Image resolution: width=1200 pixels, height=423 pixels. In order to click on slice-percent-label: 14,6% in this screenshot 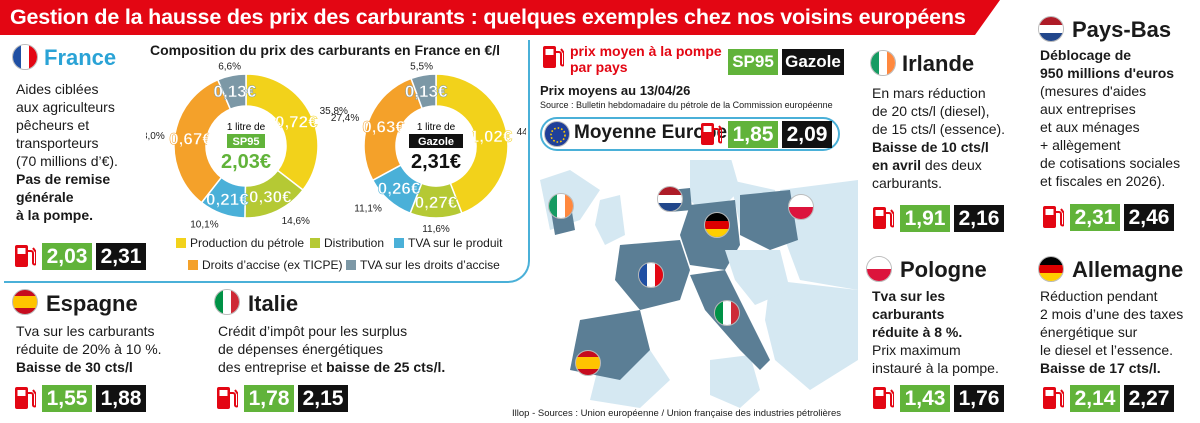, I will do `click(296, 221)`.